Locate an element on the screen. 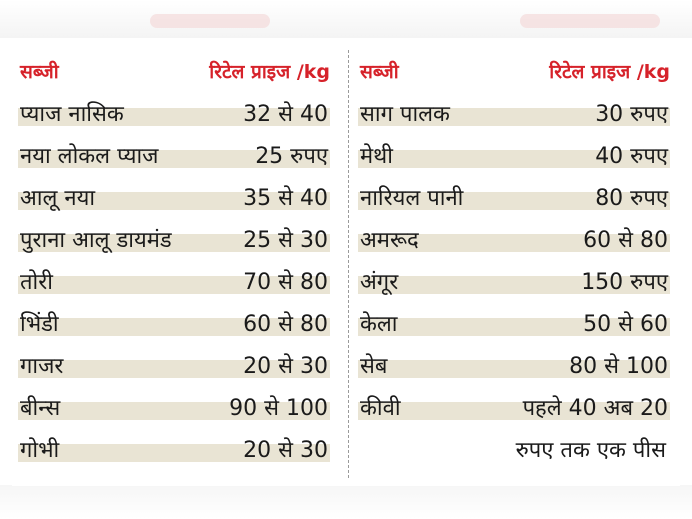 This screenshot has width=692, height=519. vegetable-name: भिंडी is located at coordinates (39, 324).